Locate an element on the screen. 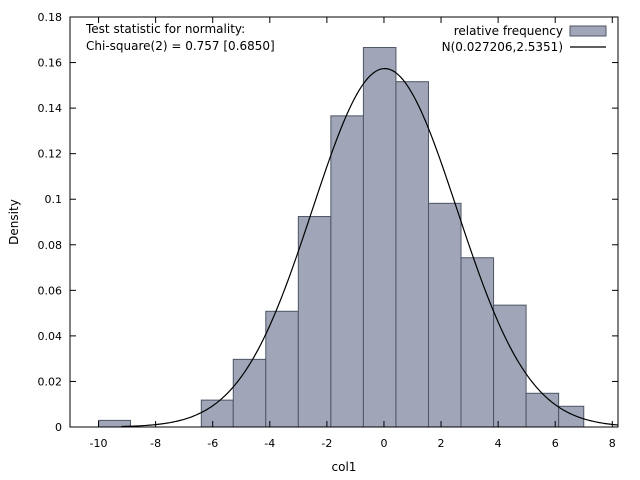 Image resolution: width=640 pixels, height=480 pixels. y-tick-label: 0 is located at coordinates (58, 427).